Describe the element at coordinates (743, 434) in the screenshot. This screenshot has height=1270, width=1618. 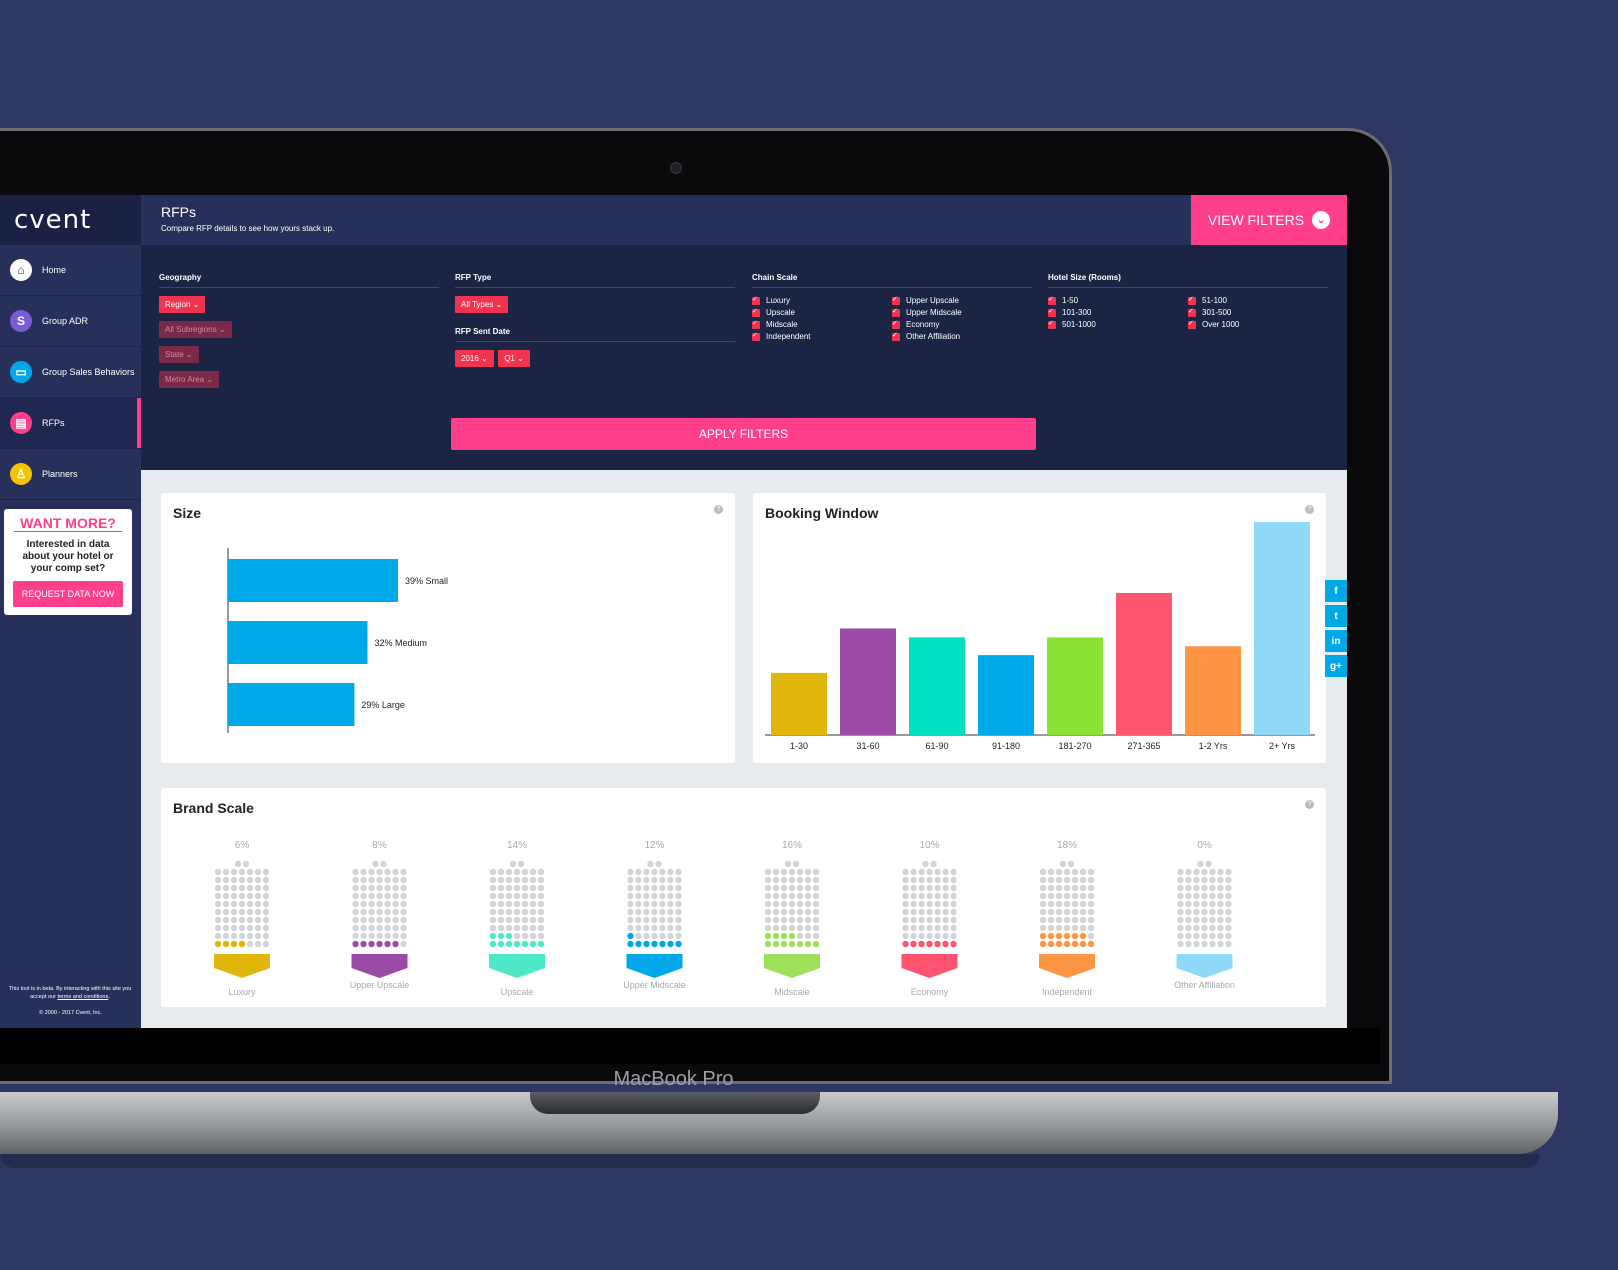
I see `apply-filters-button: APPLY FILTERS` at that location.